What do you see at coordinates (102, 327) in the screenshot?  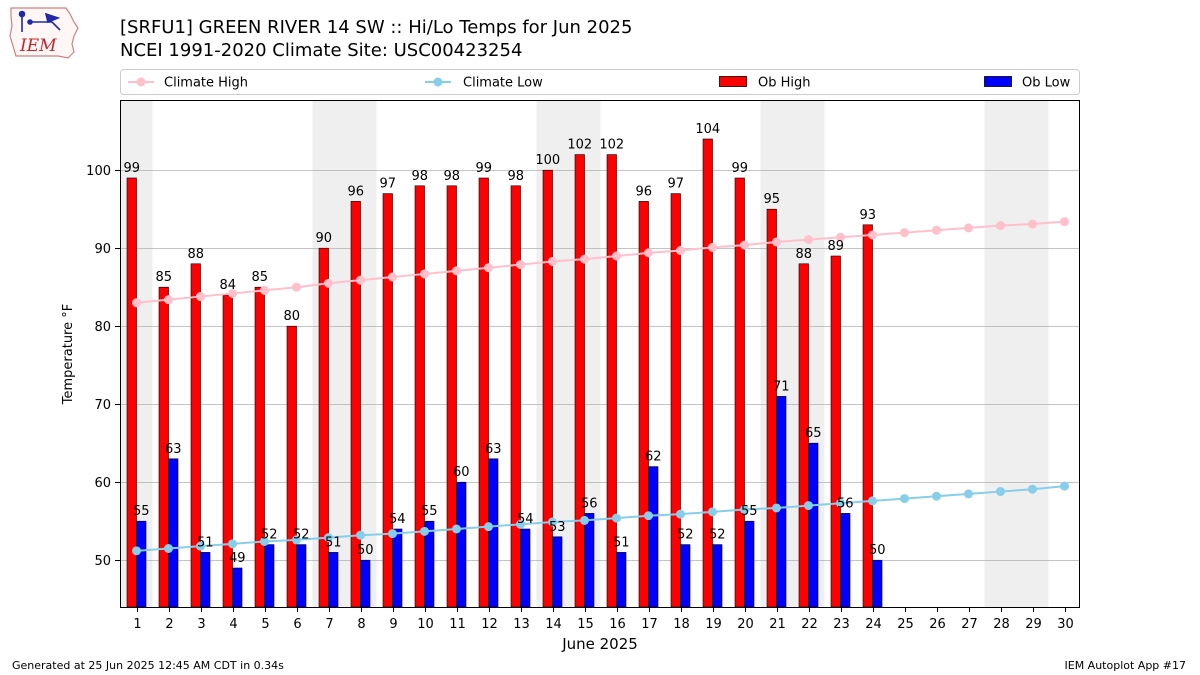 I see `y-tick-label-80: 80` at bounding box center [102, 327].